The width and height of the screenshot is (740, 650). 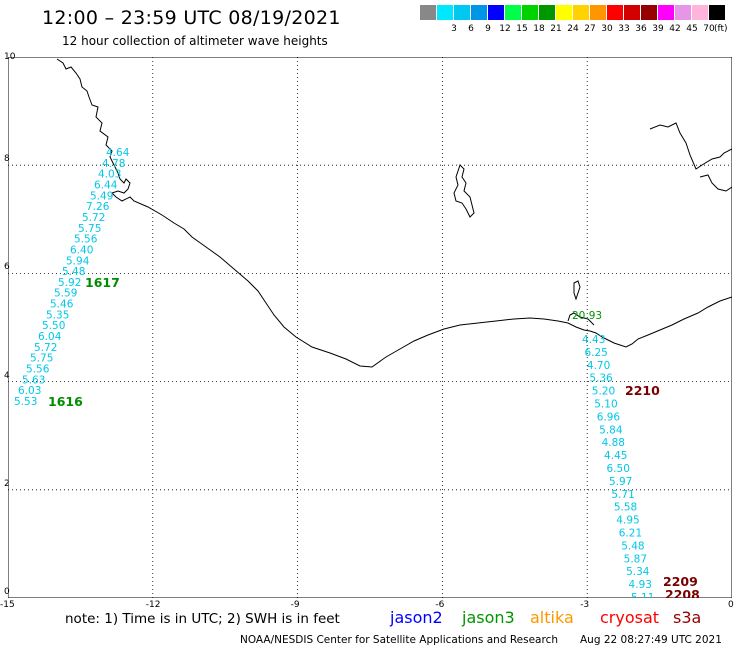 What do you see at coordinates (622, 495) in the screenshot?
I see `wave-height-label: 5.71` at bounding box center [622, 495].